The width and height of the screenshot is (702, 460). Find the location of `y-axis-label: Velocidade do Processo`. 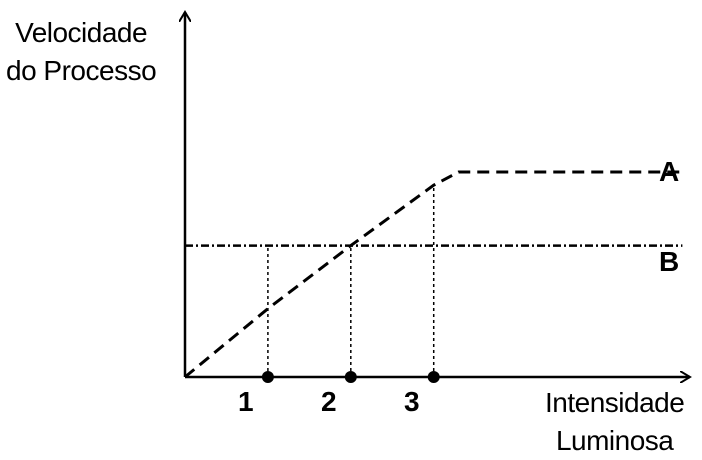

y-axis-label: Velocidade do Processo is located at coordinates (81, 52).